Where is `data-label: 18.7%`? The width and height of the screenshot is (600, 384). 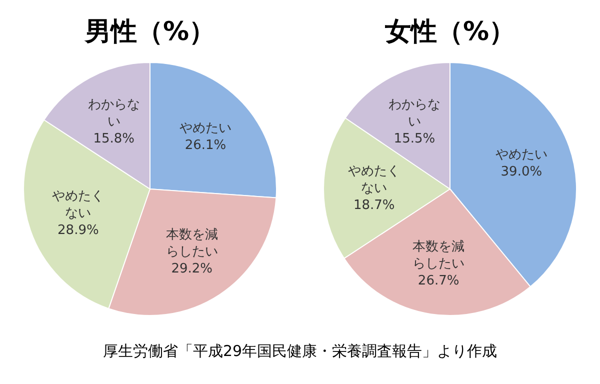
data-label: 18.7% is located at coordinates (374, 205).